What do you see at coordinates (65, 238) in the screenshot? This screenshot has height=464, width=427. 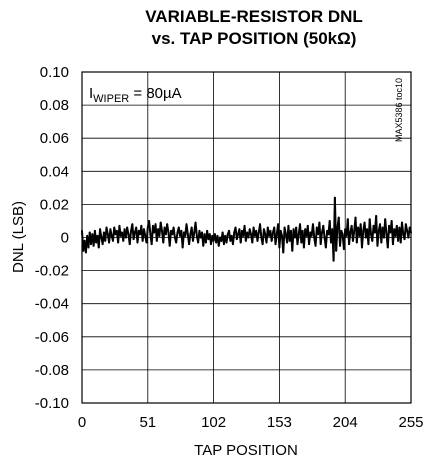 I see `y-tick-label: 0` at bounding box center [65, 238].